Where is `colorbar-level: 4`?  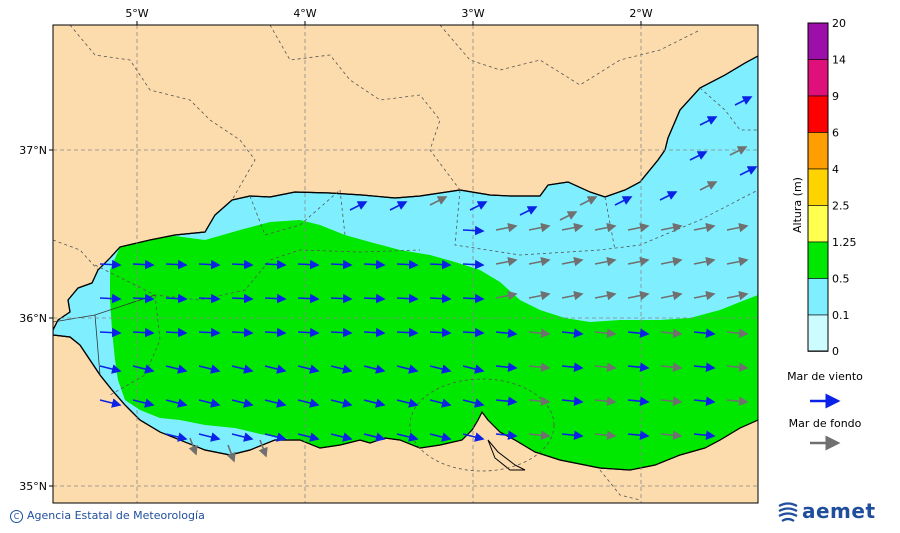 colorbar-level: 4 is located at coordinates (835, 169).